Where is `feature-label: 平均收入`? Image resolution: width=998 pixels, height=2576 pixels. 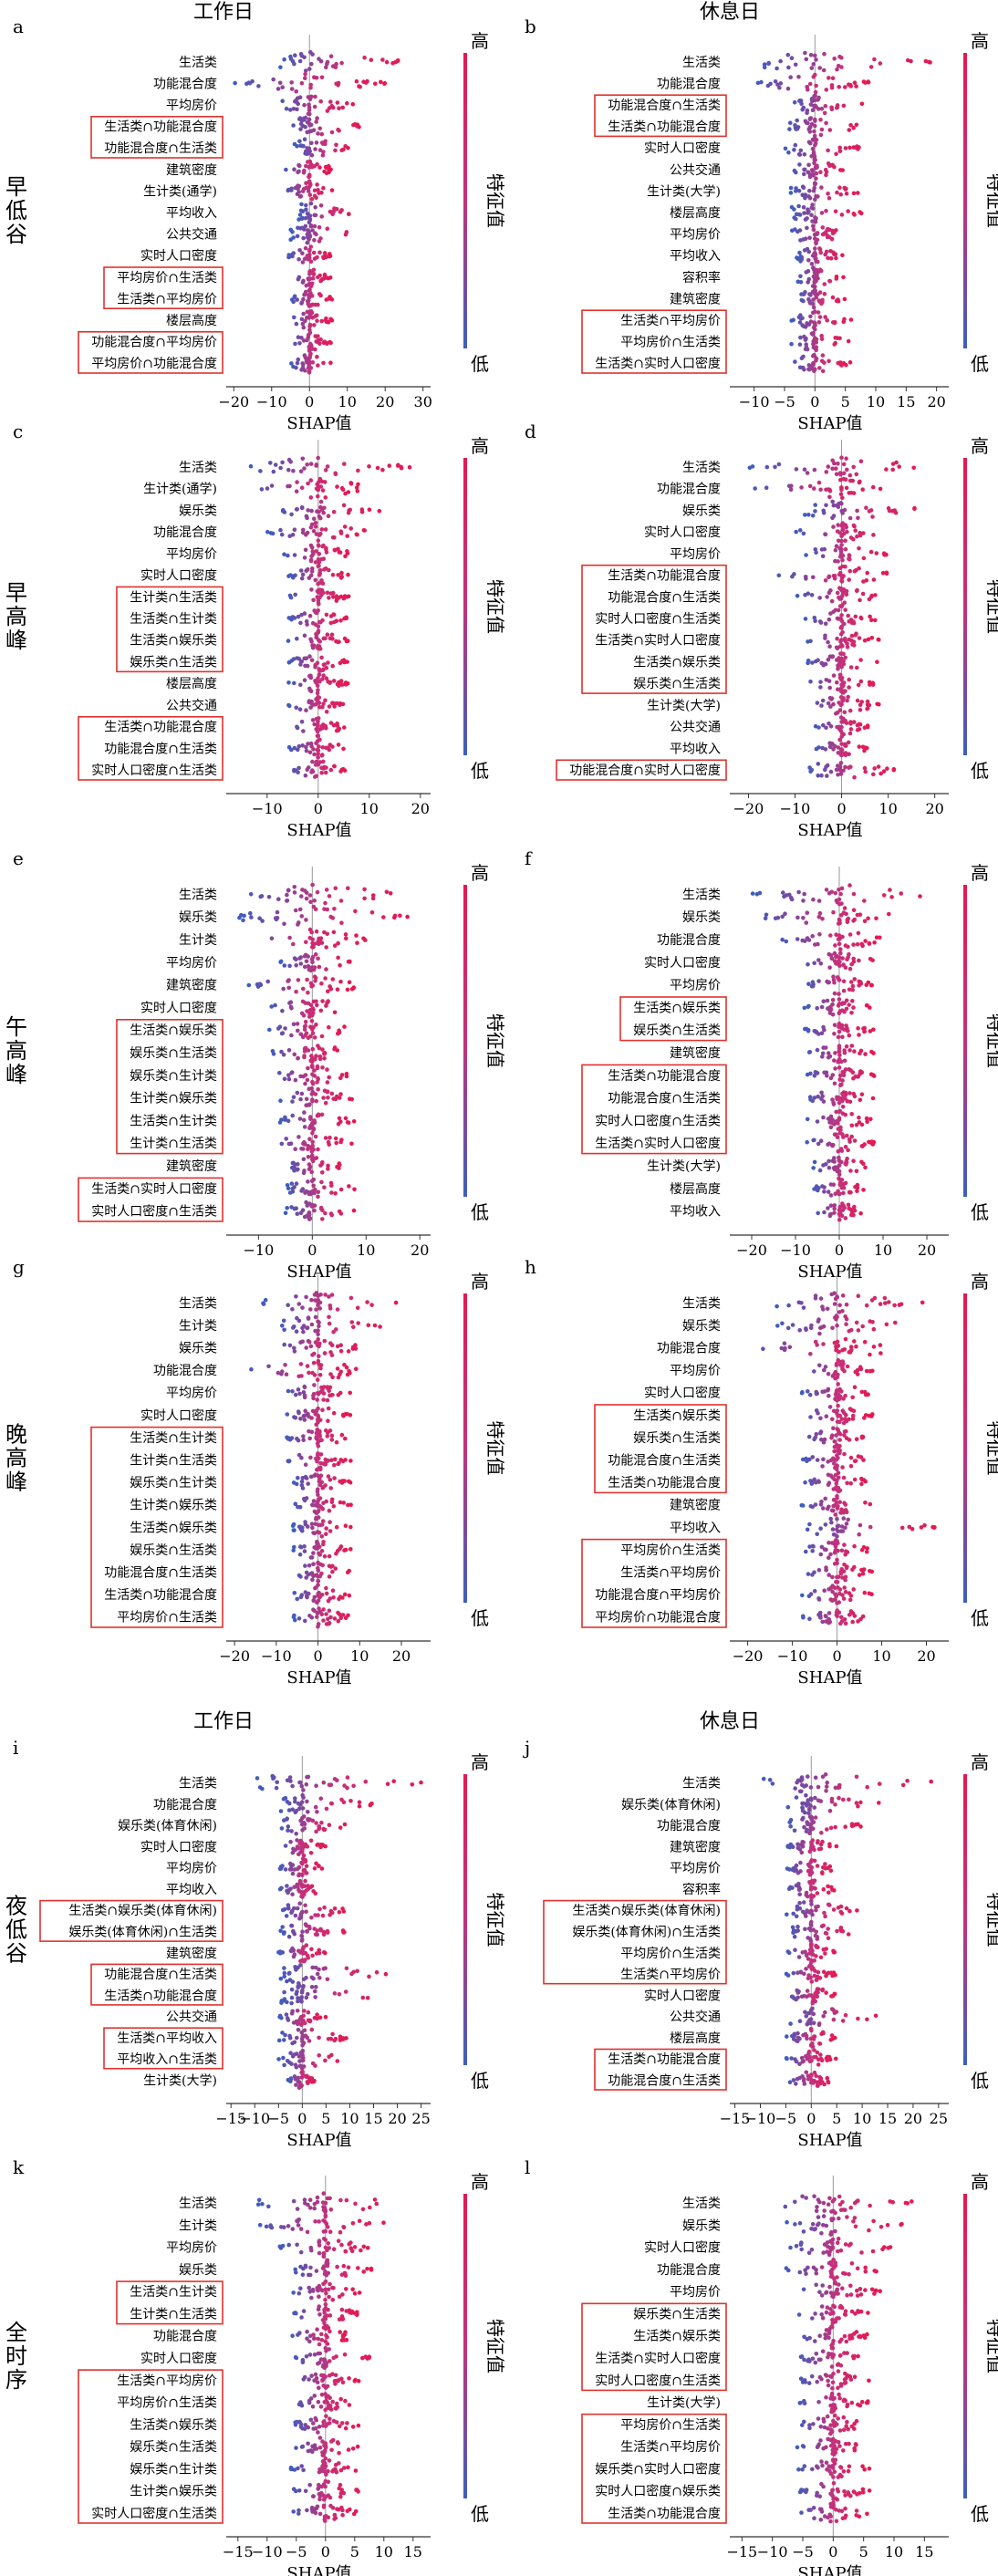 feature-label: 平均收入 is located at coordinates (695, 1213).